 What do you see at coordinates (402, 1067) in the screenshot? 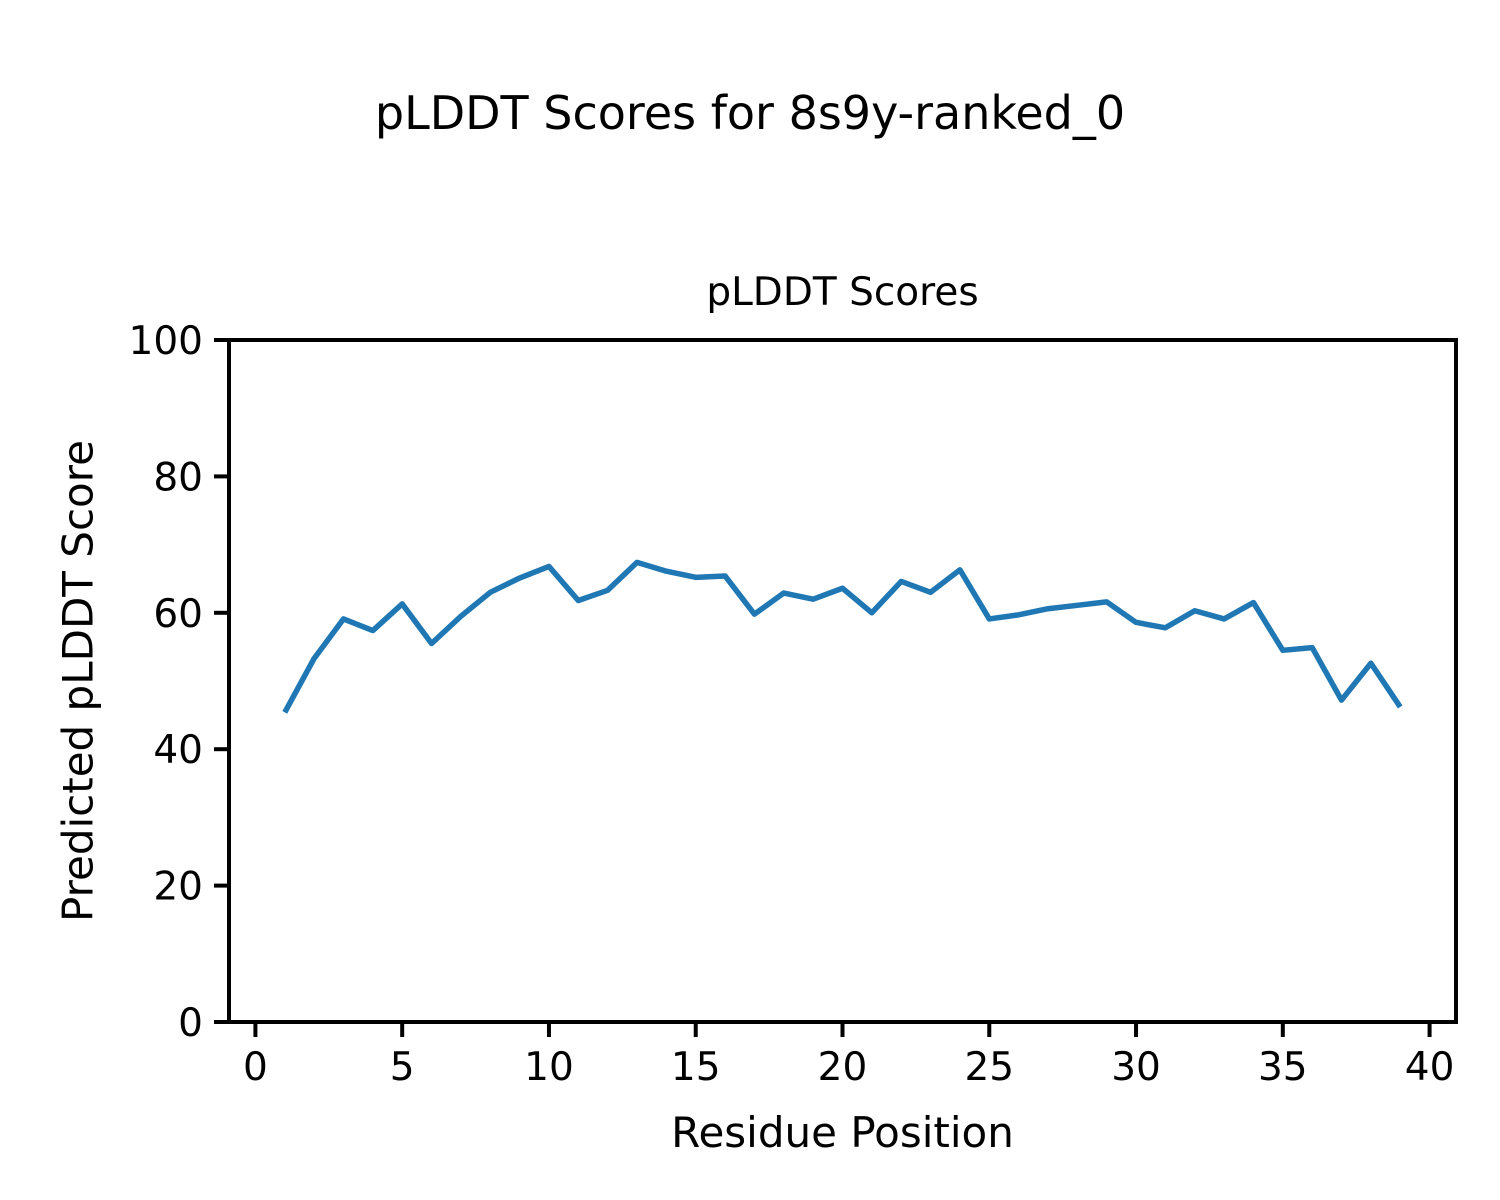
I see `x-tick-label: 5` at bounding box center [402, 1067].